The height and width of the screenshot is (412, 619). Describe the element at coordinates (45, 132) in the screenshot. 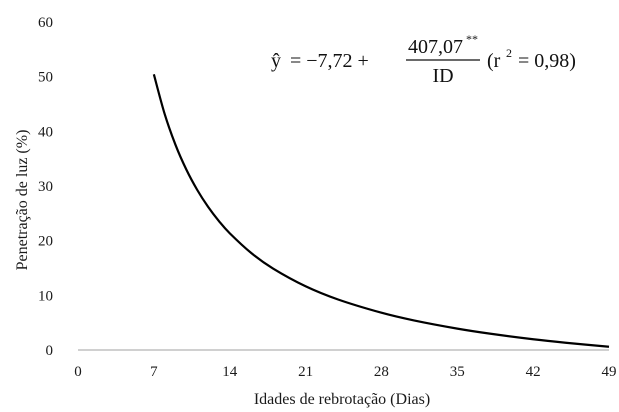

I see `y-tick-label: 40` at that location.